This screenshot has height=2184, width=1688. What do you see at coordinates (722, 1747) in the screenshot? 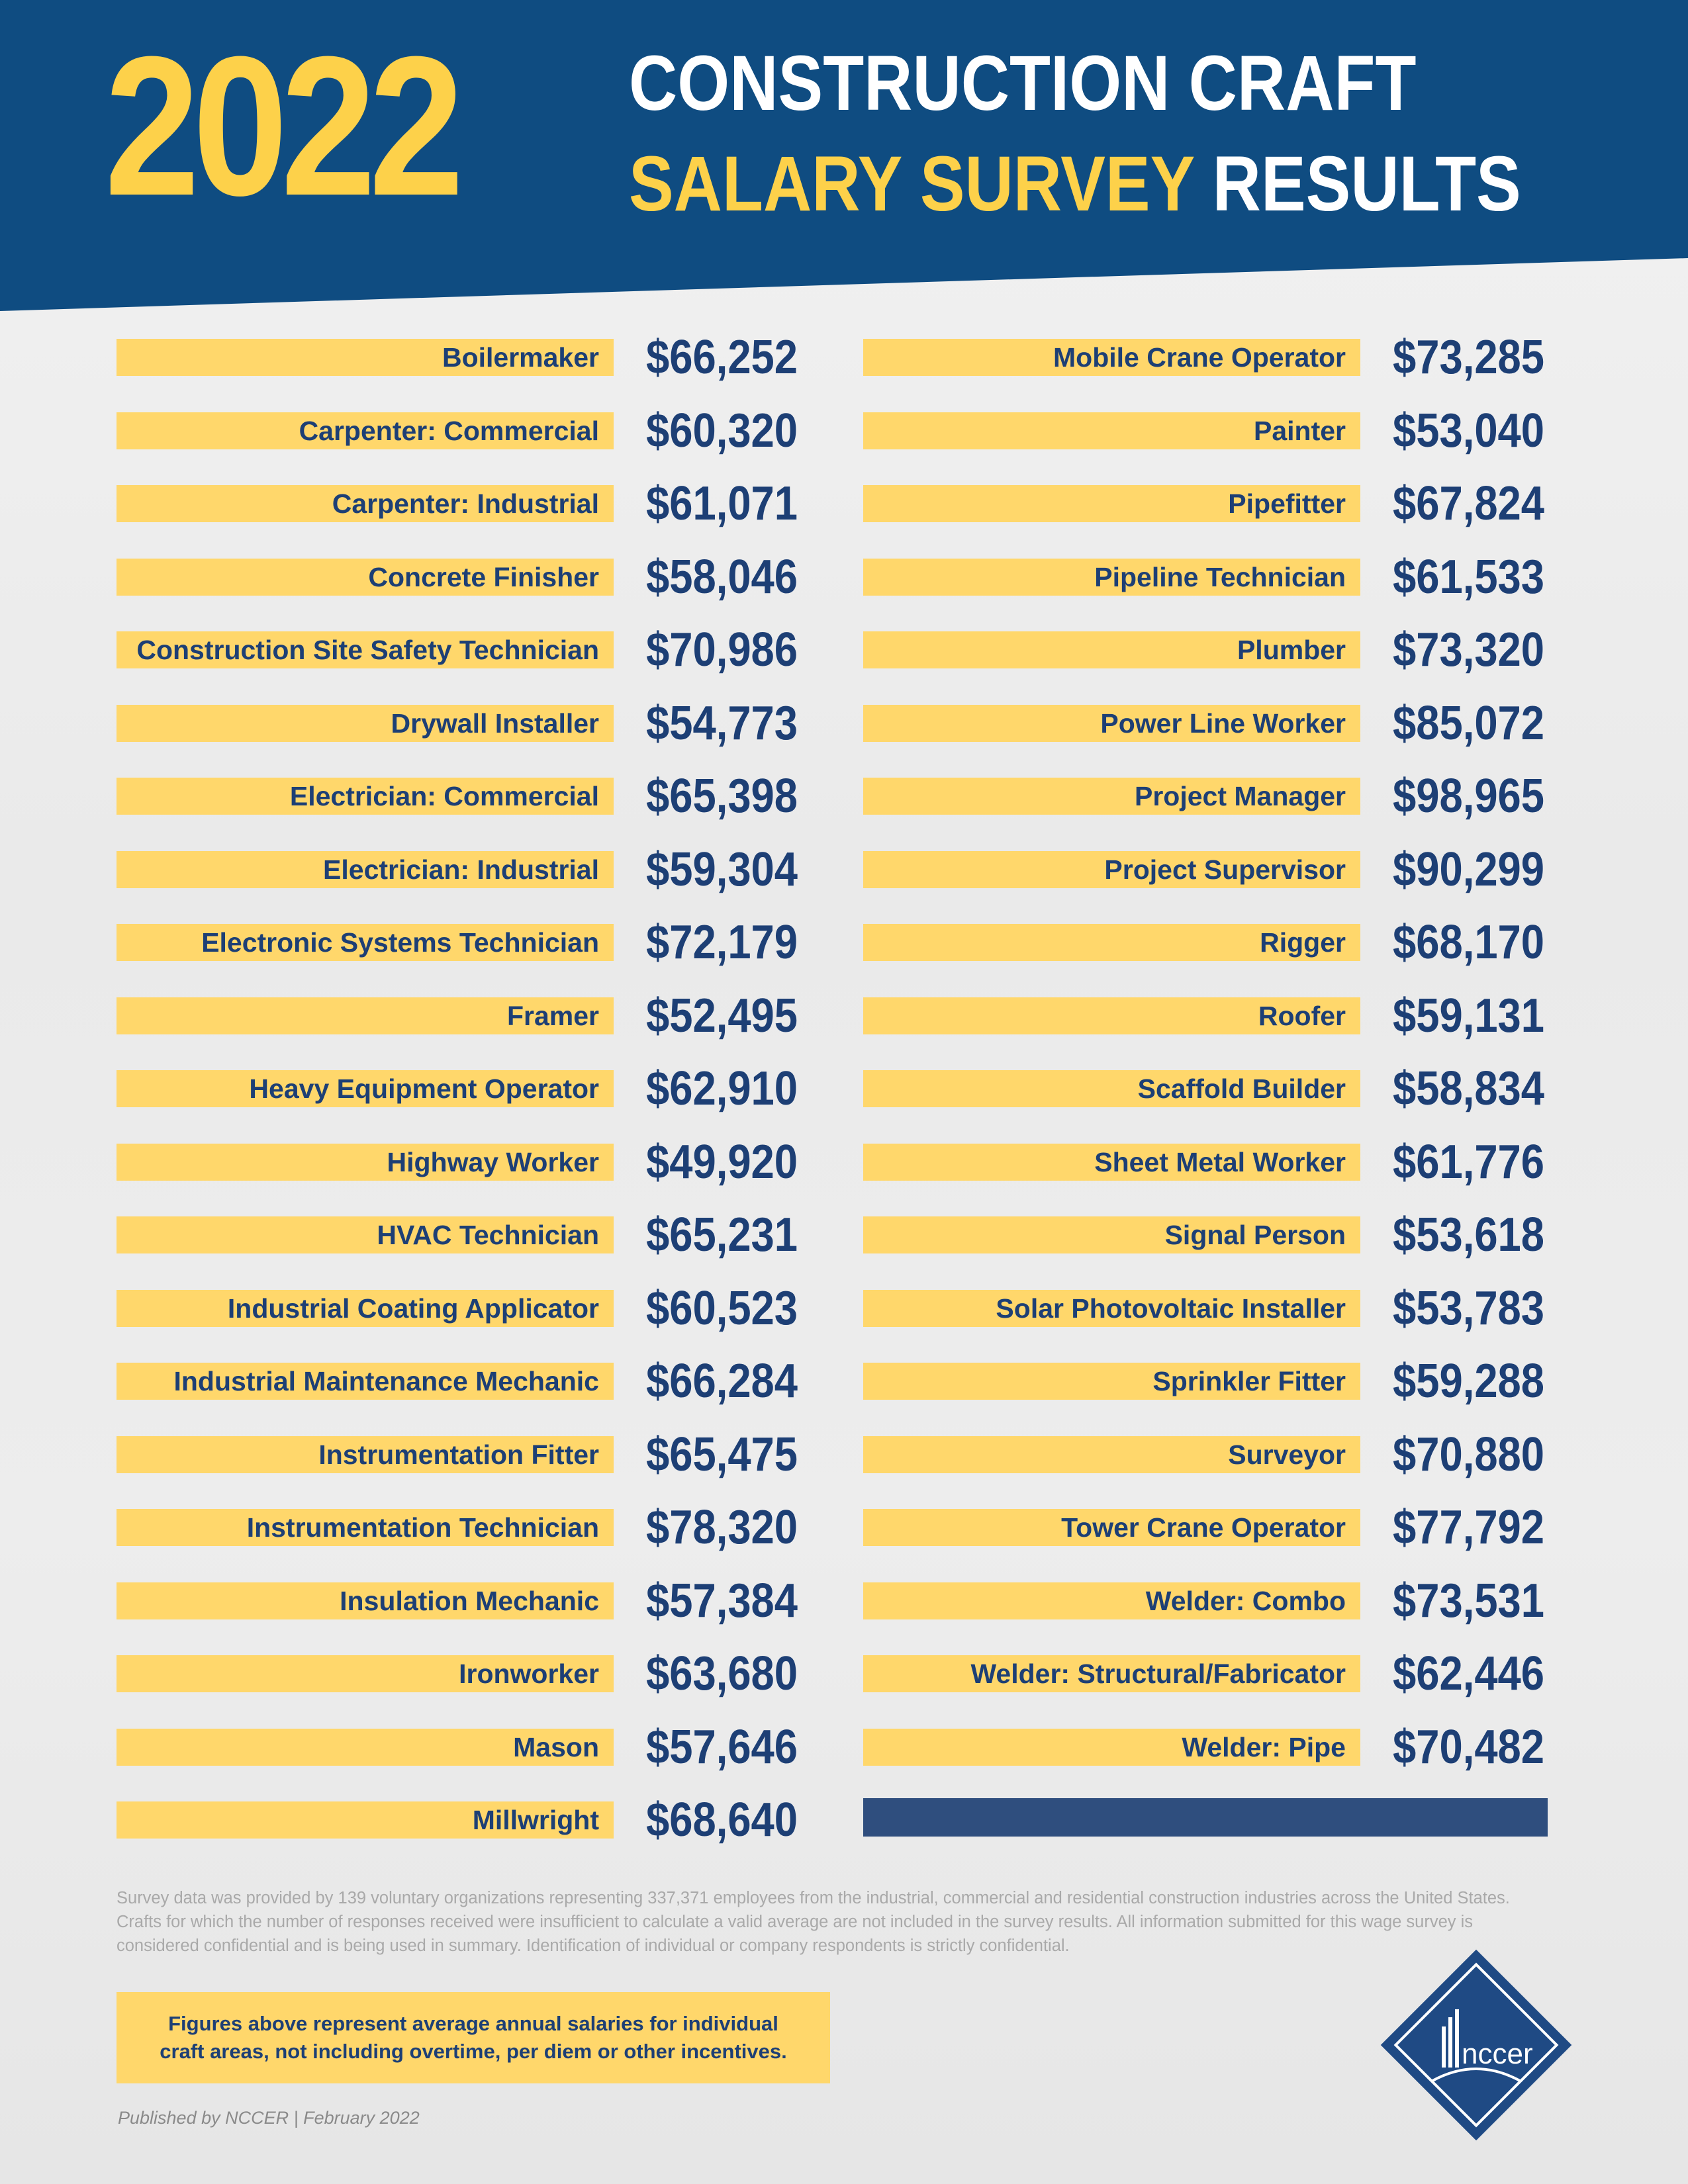
I see `craft-salary: $57,646` at bounding box center [722, 1747].